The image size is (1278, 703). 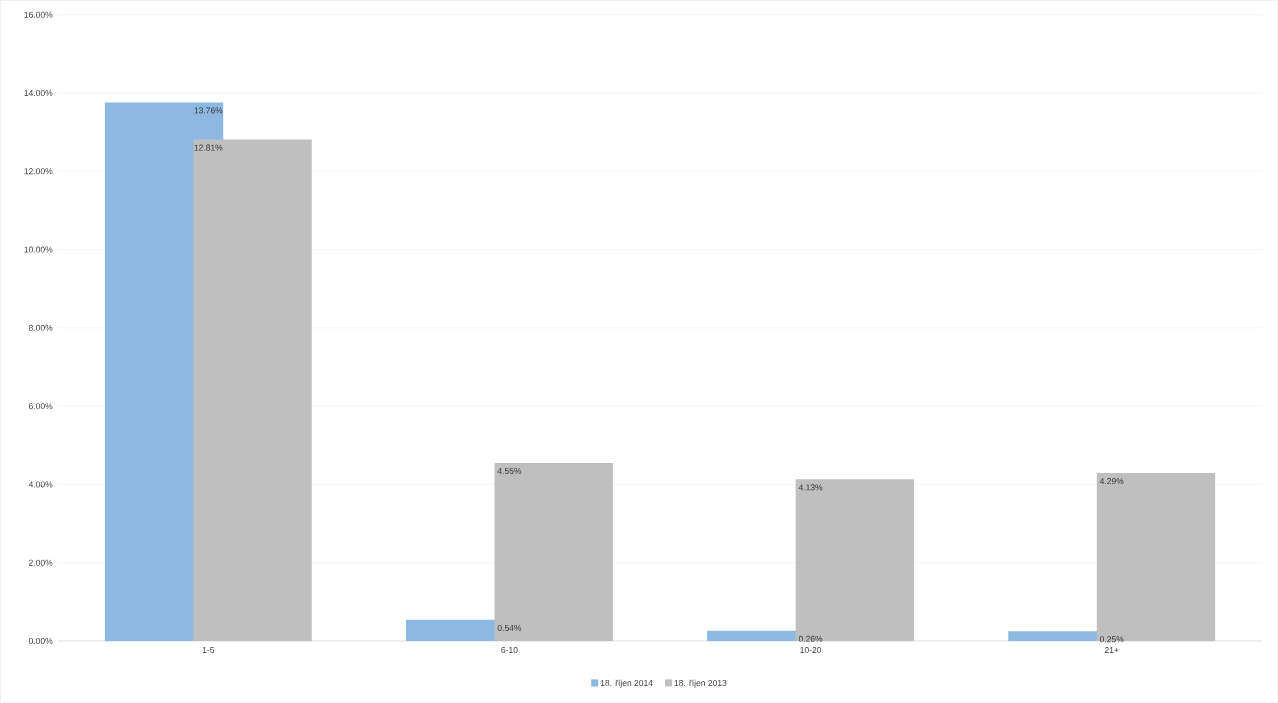 What do you see at coordinates (40, 484) in the screenshot?
I see `y-tick-label: 4.00%` at bounding box center [40, 484].